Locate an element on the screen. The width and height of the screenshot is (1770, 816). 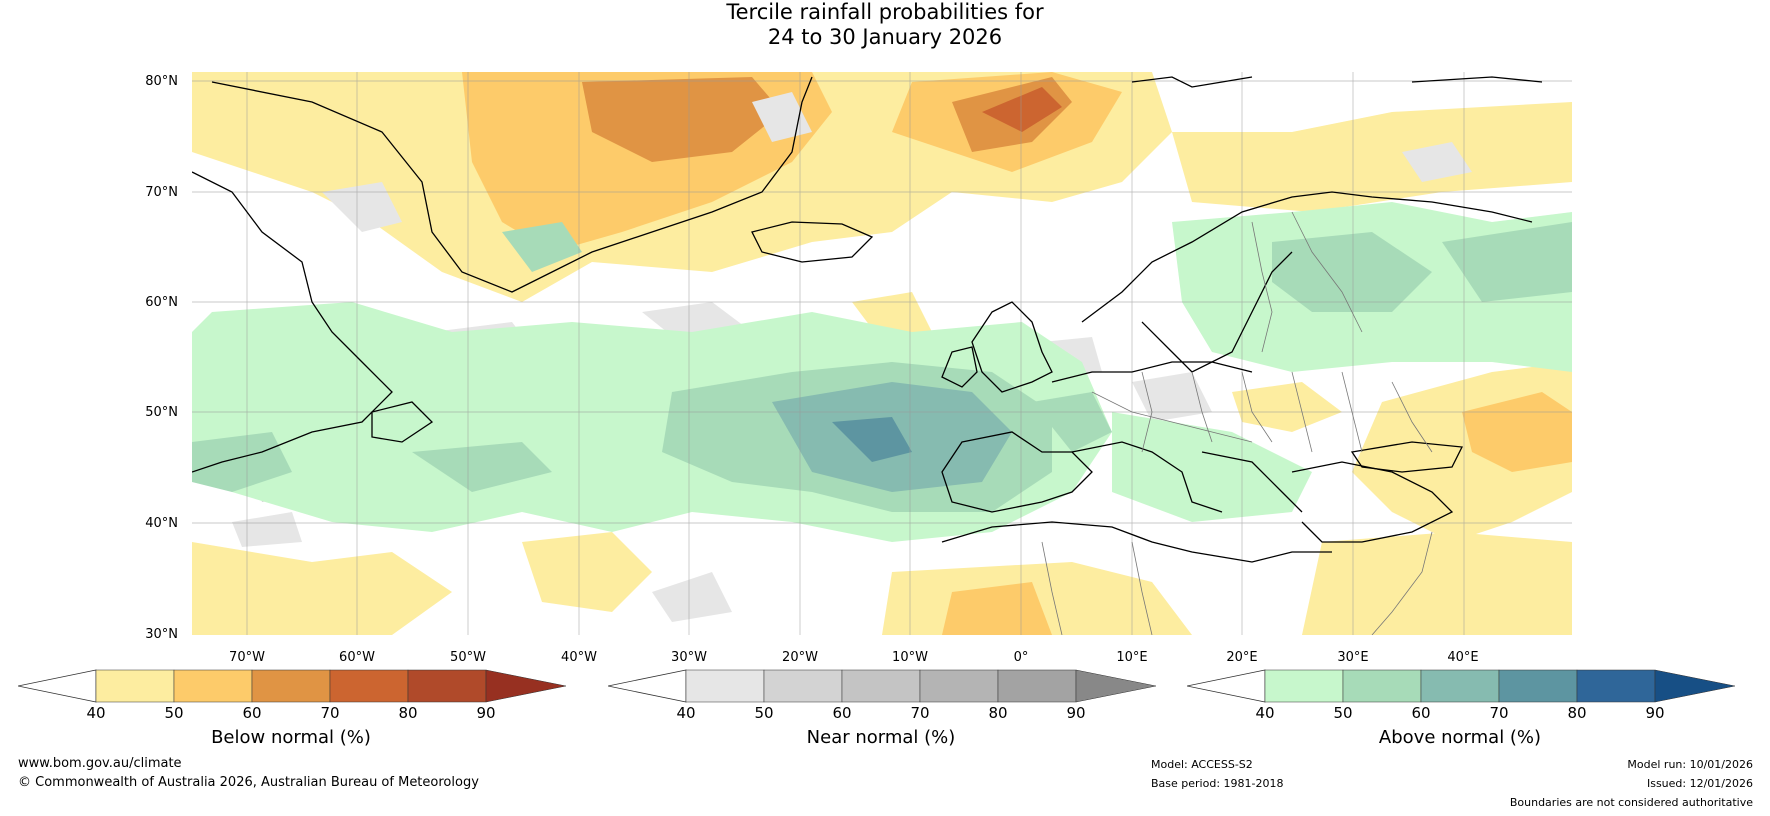
colorbar-near-tick: 40 is located at coordinates (686, 713).